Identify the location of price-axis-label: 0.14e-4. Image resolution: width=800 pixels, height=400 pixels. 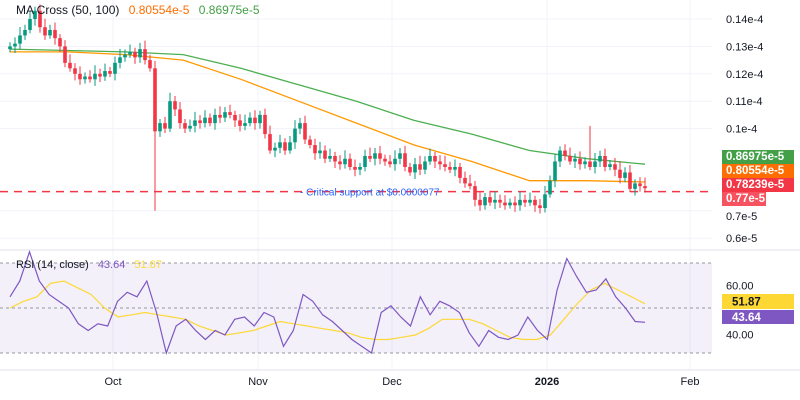
(744, 20).